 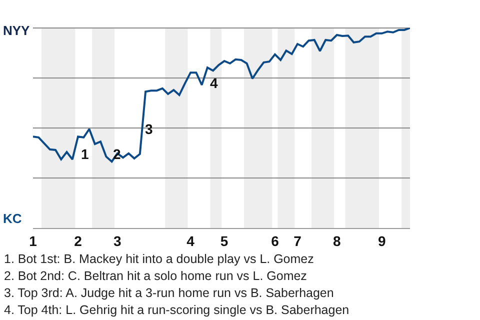 What do you see at coordinates (33, 240) in the screenshot?
I see `x-tick-label: 1` at bounding box center [33, 240].